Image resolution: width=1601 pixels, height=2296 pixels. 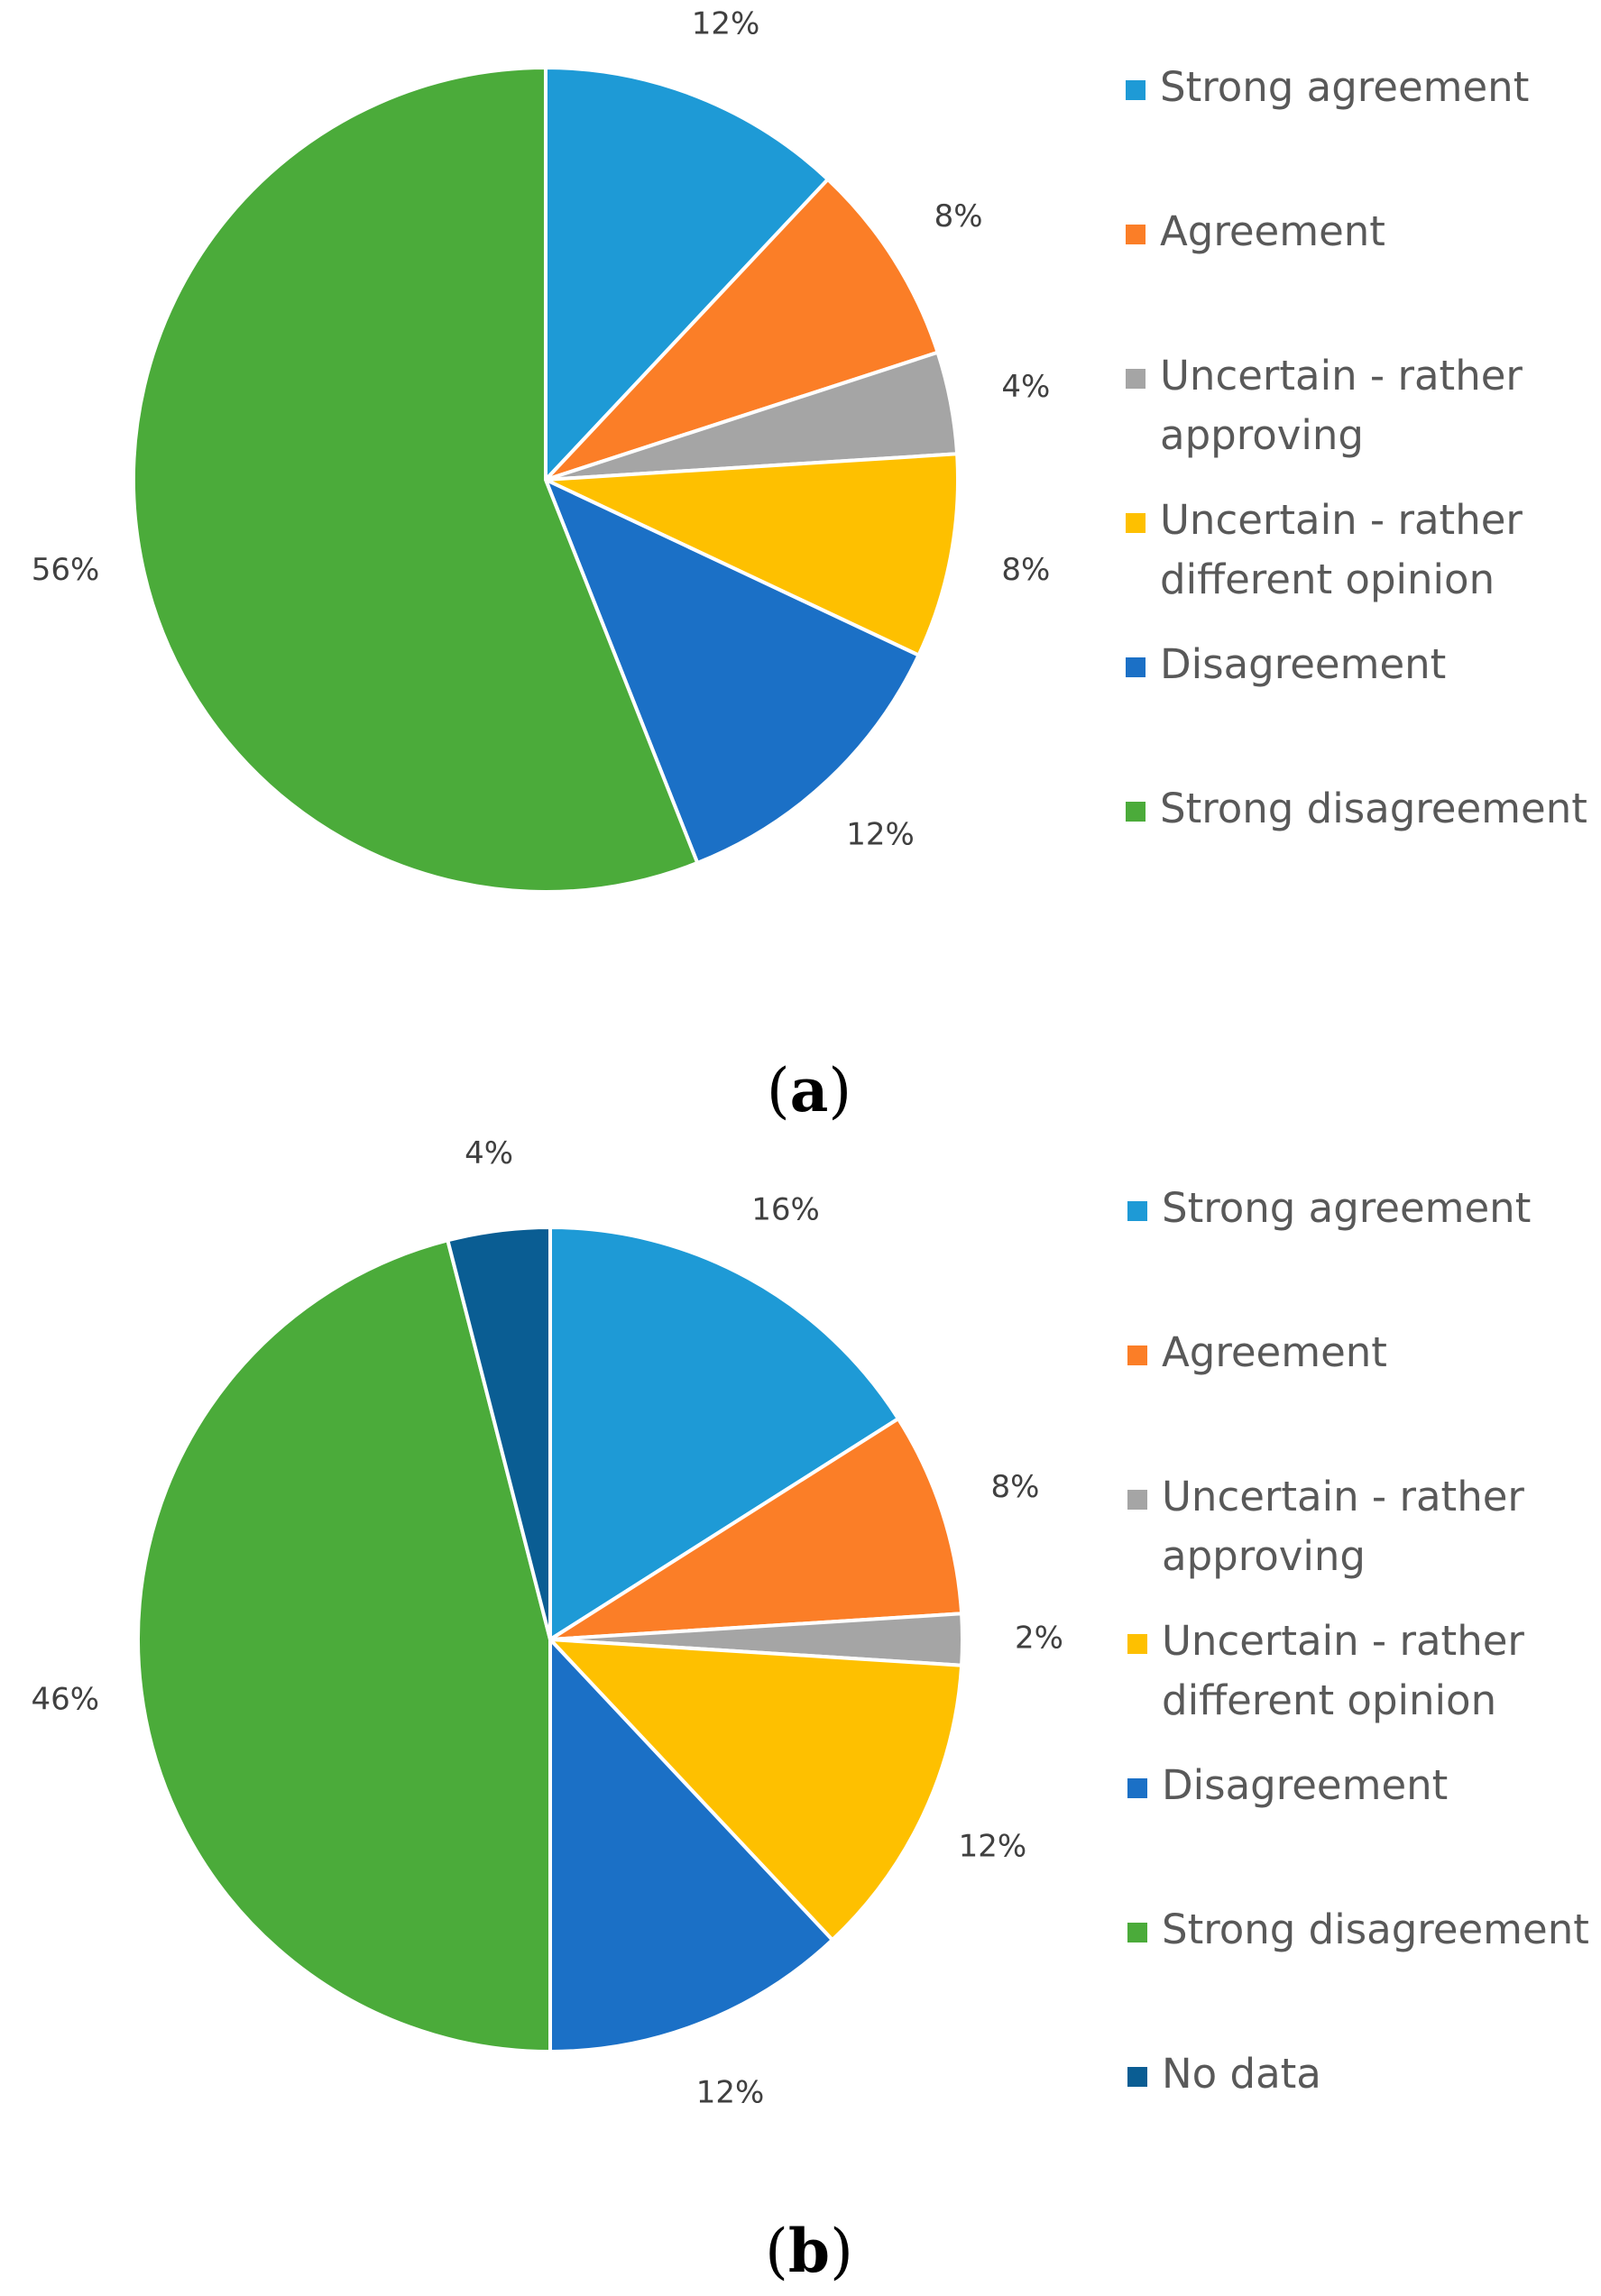 I want to click on pie-a-slice-disagreement, so click(x=733, y=671).